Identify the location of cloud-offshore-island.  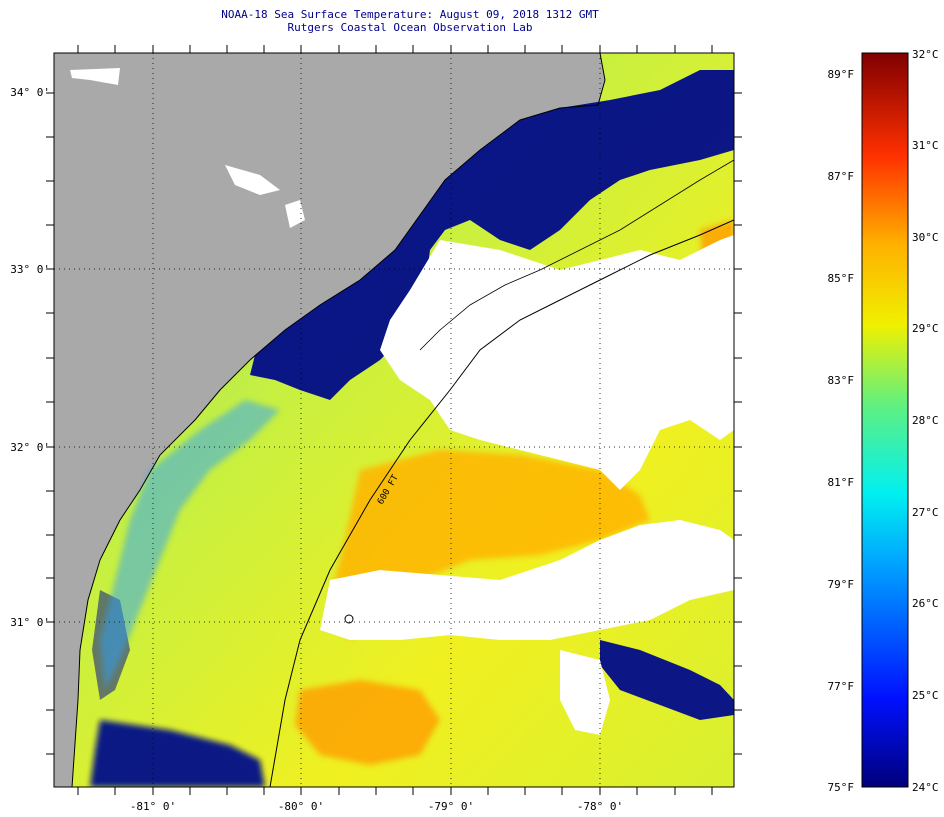
(95, 76).